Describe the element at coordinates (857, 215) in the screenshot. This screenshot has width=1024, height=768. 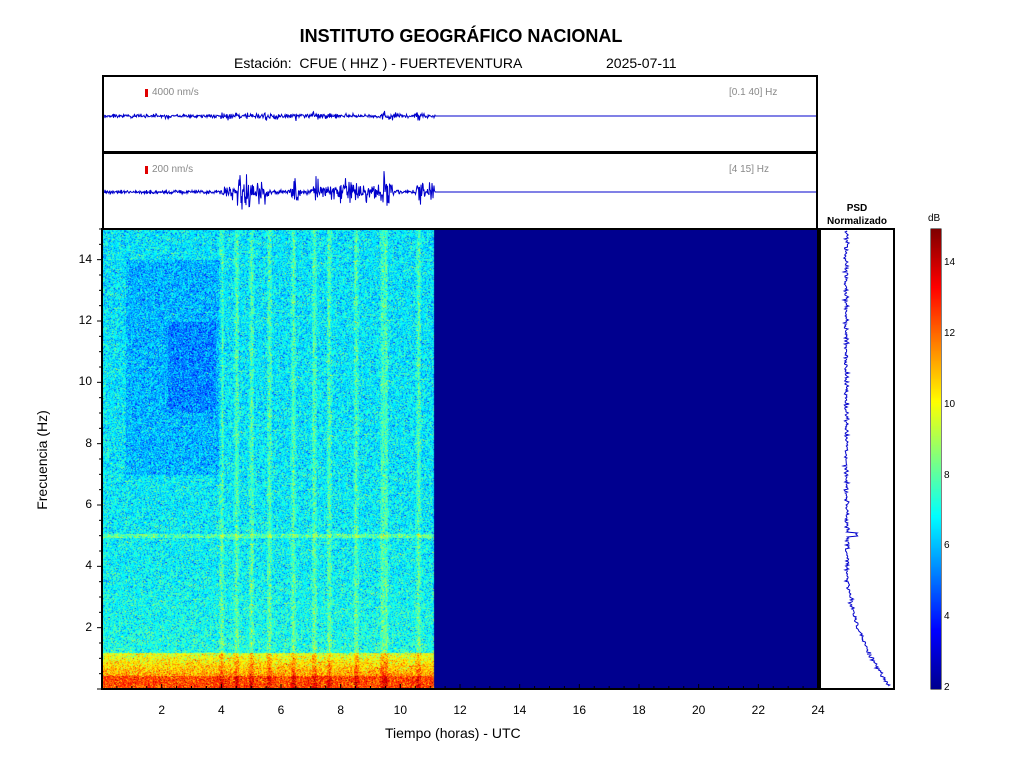
I see `psd-title: PSD Normalizado` at that location.